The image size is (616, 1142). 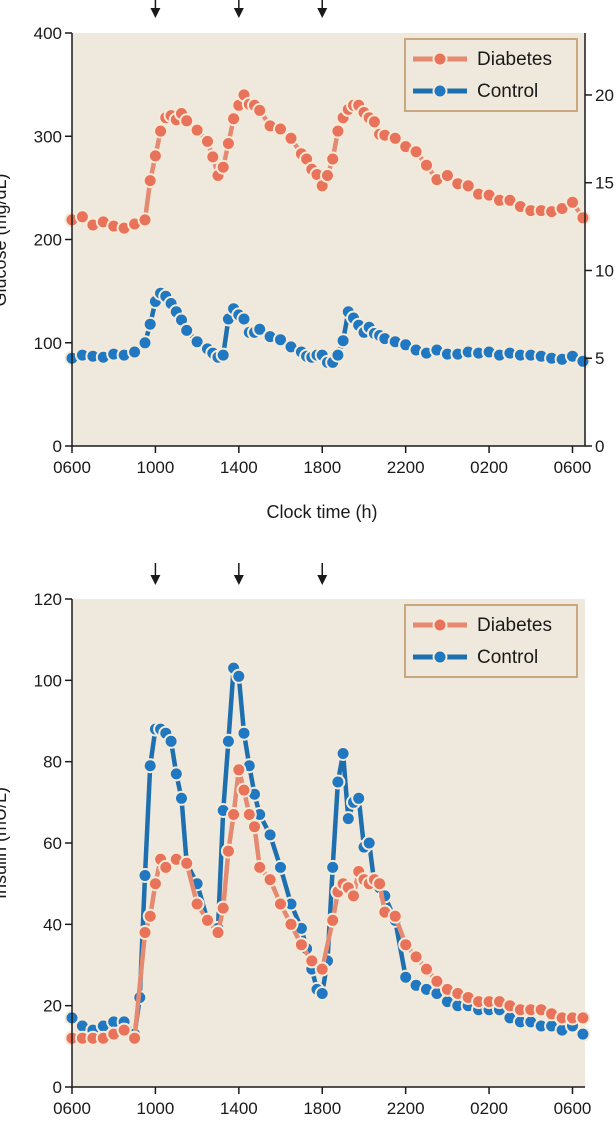 What do you see at coordinates (514, 59) in the screenshot?
I see `glucose-legend-diabetes-label: Diabetes` at bounding box center [514, 59].